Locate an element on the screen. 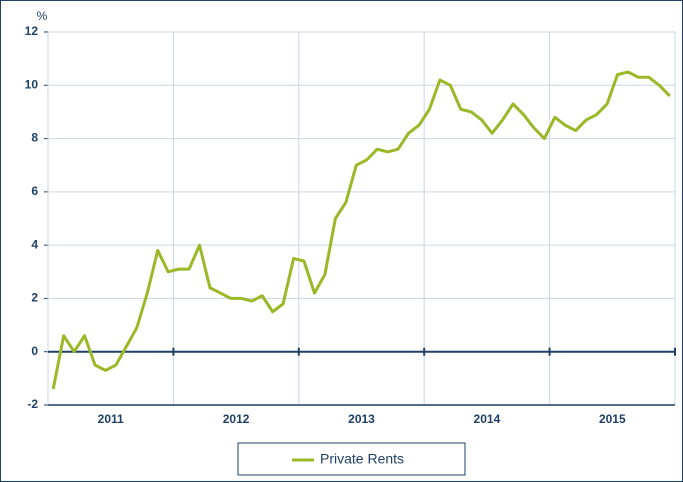 The width and height of the screenshot is (683, 482). y-tick-label: 8 is located at coordinates (34, 138).